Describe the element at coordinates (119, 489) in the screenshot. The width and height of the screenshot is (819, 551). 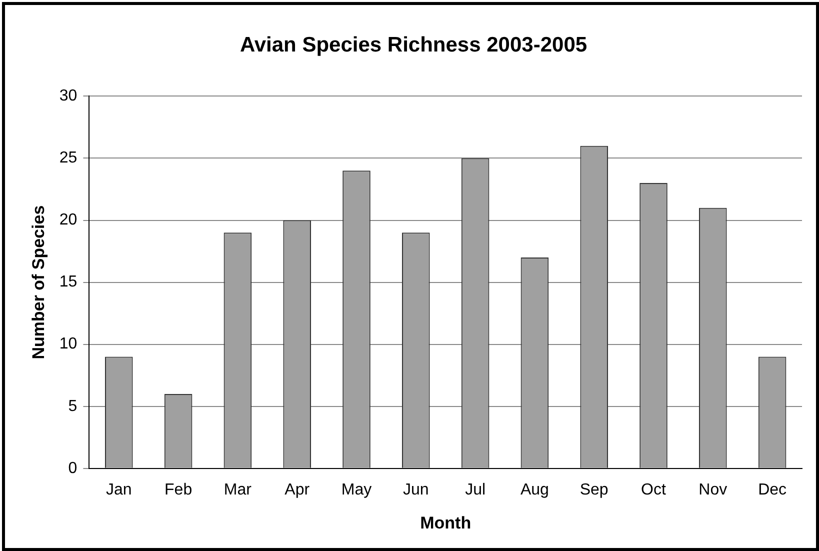
I see `x-tick-label: Jan` at that location.